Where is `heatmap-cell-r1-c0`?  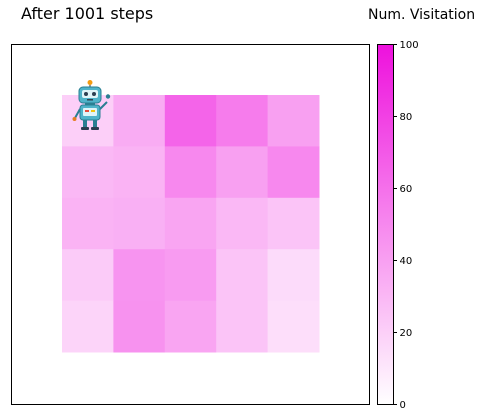 heatmap-cell-r1-c0 is located at coordinates (88, 172).